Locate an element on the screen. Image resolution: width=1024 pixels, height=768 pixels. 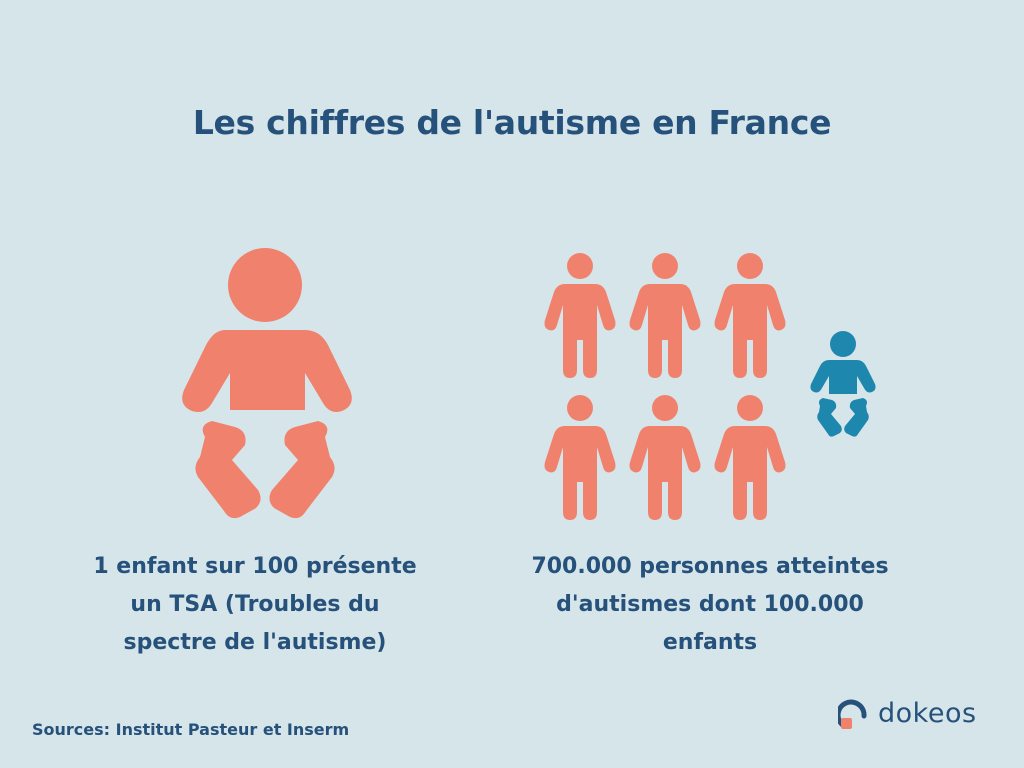
page-title: Les chiffres de l'autisme en France is located at coordinates (512, 122).